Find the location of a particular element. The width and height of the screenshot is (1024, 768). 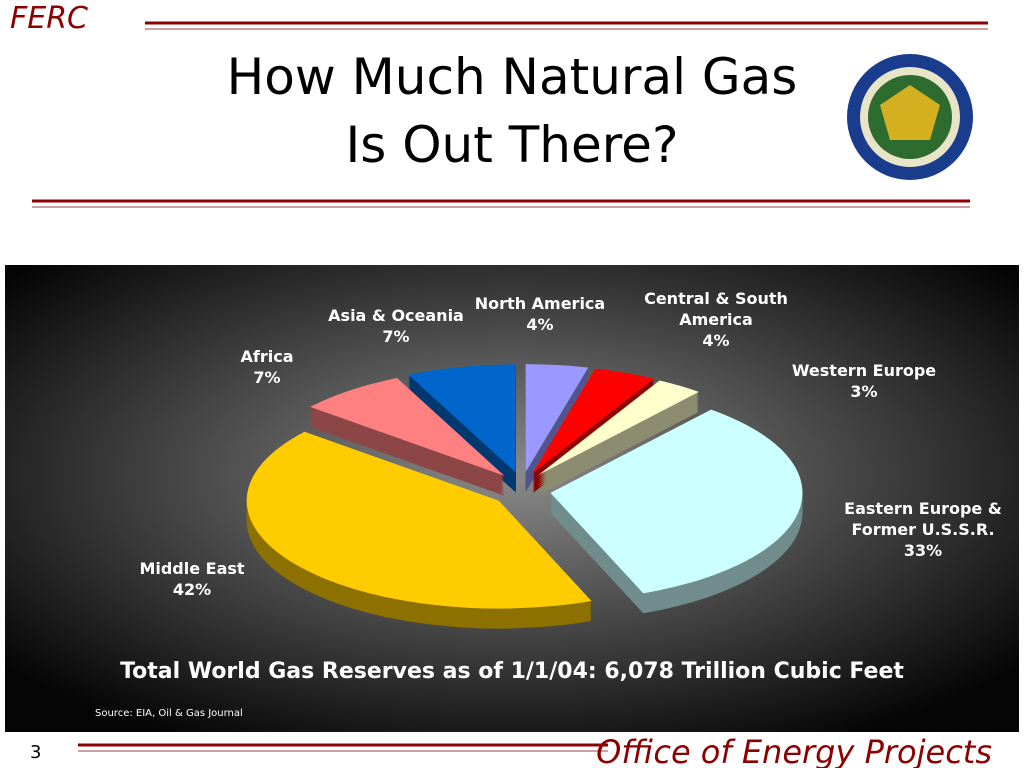

data-label: Eastern Europe & Former U.S.S.R. 33% is located at coordinates (923, 529).